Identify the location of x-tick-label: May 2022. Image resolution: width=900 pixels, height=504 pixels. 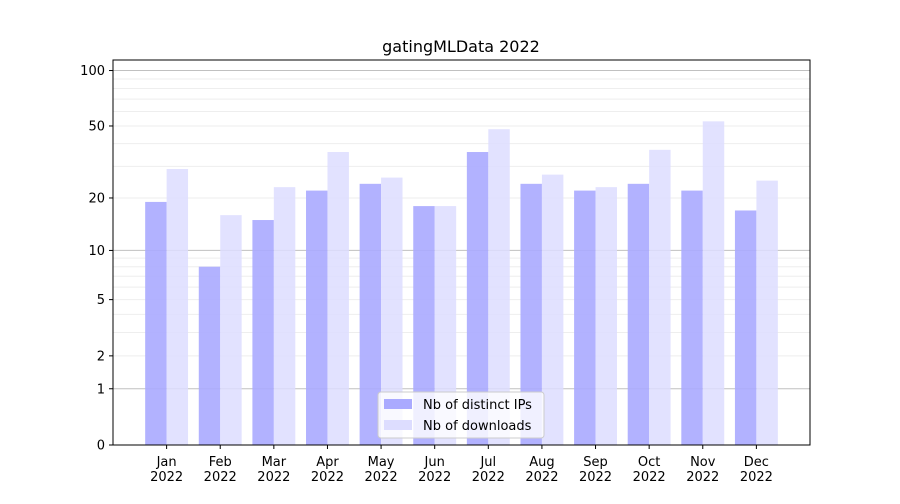
(381, 470).